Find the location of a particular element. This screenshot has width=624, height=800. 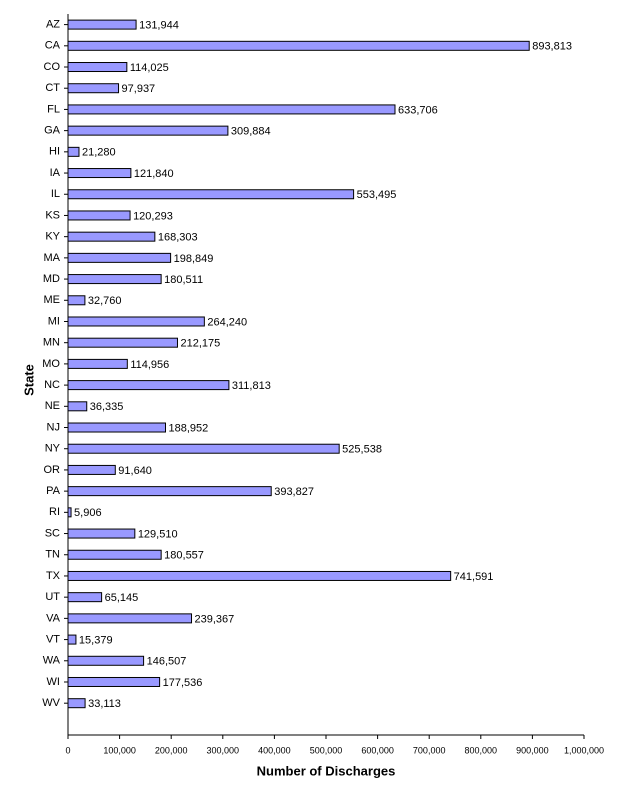

value-label: 146,507 is located at coordinates (167, 662).